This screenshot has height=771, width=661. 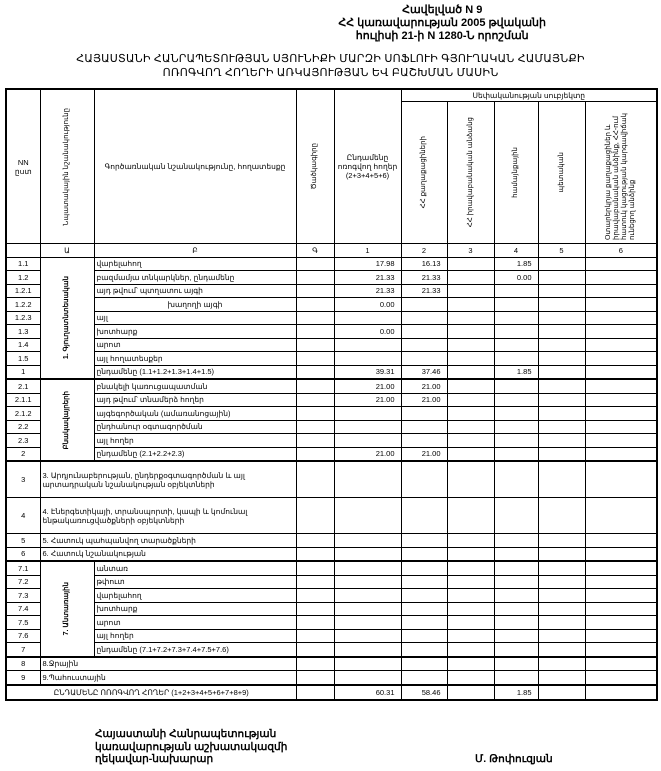 I want to click on column-index: 4, so click(x=516, y=250).